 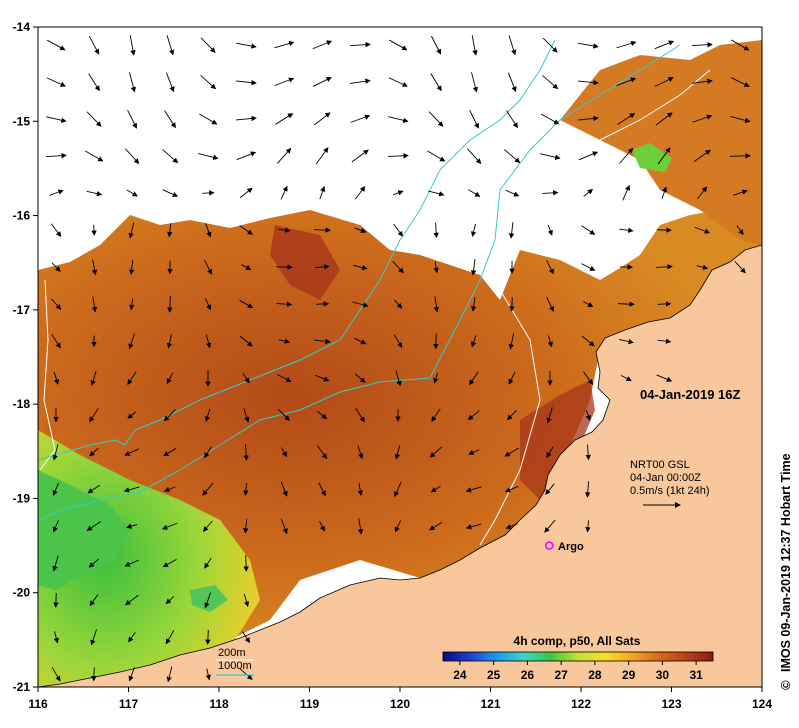 I want to click on current-legend: NRT00 GSL 04-Jan 00:00Z 0.5m/s (1kt 24h), so click(x=669, y=483).